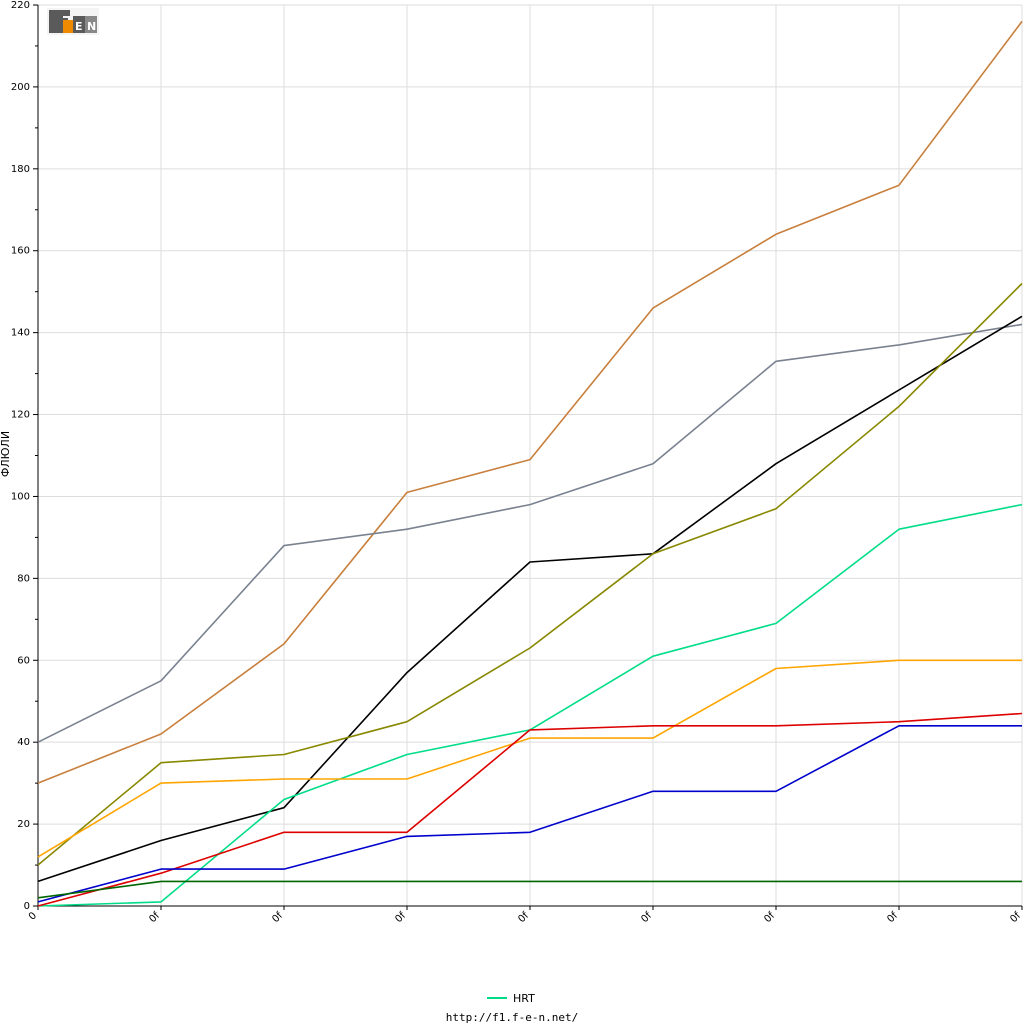  I want to click on legend-label: HRT, so click(524, 998).